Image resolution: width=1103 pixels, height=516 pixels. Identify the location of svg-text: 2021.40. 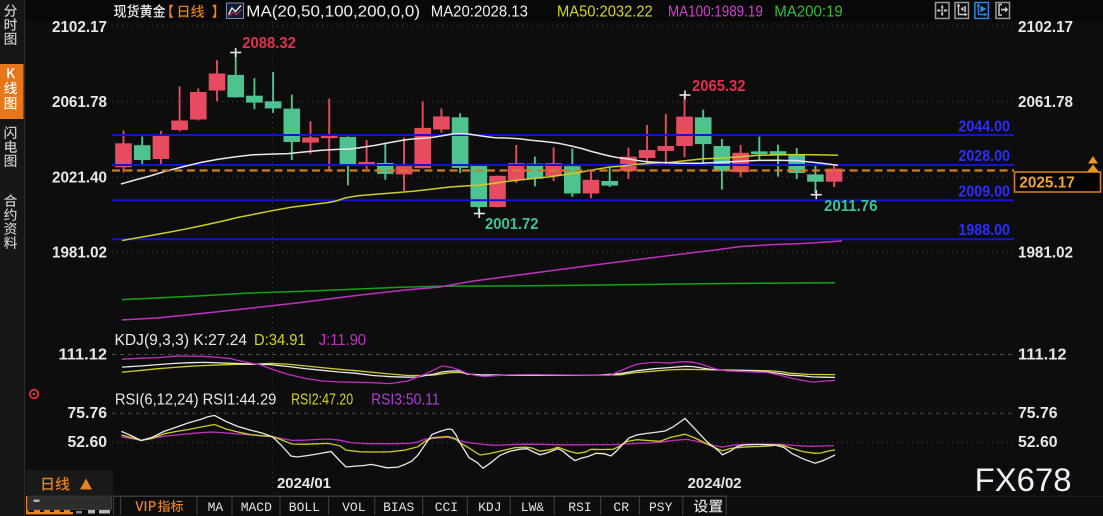
(79, 177).